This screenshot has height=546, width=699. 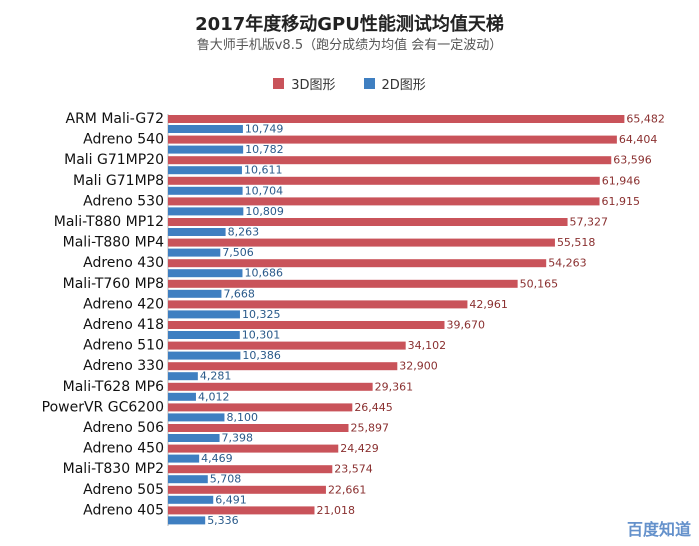 I want to click on data-label-2d: 10,325, so click(x=261, y=314).